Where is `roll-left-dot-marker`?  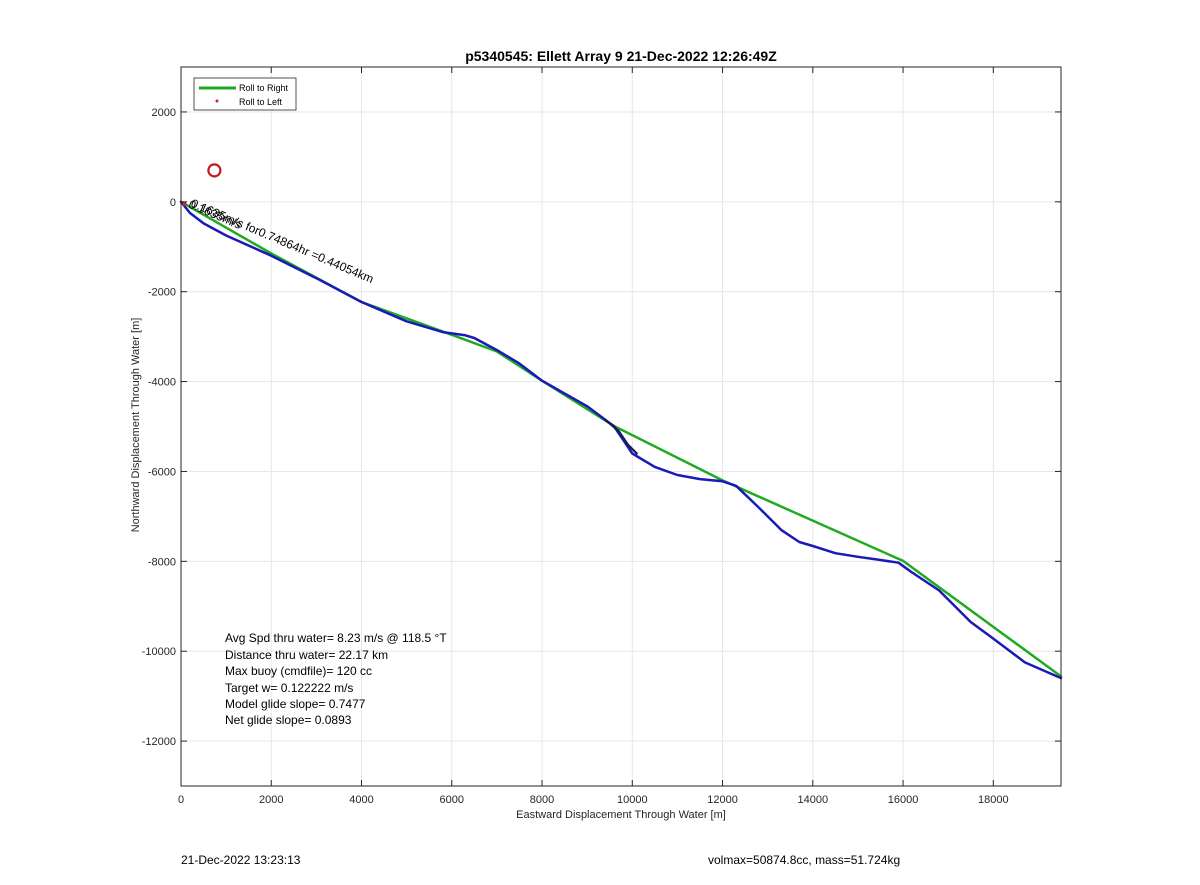 roll-left-dot-marker is located at coordinates (184, 204).